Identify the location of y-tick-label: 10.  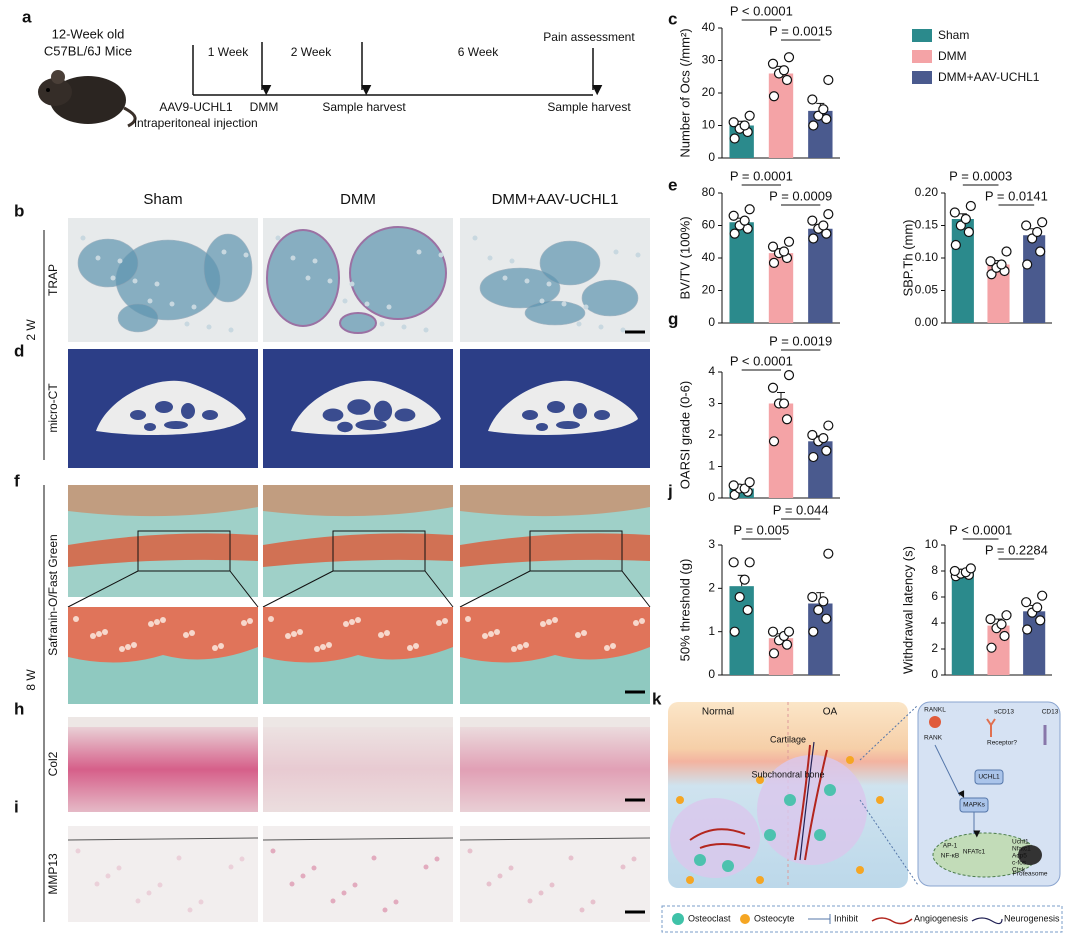
(709, 125).